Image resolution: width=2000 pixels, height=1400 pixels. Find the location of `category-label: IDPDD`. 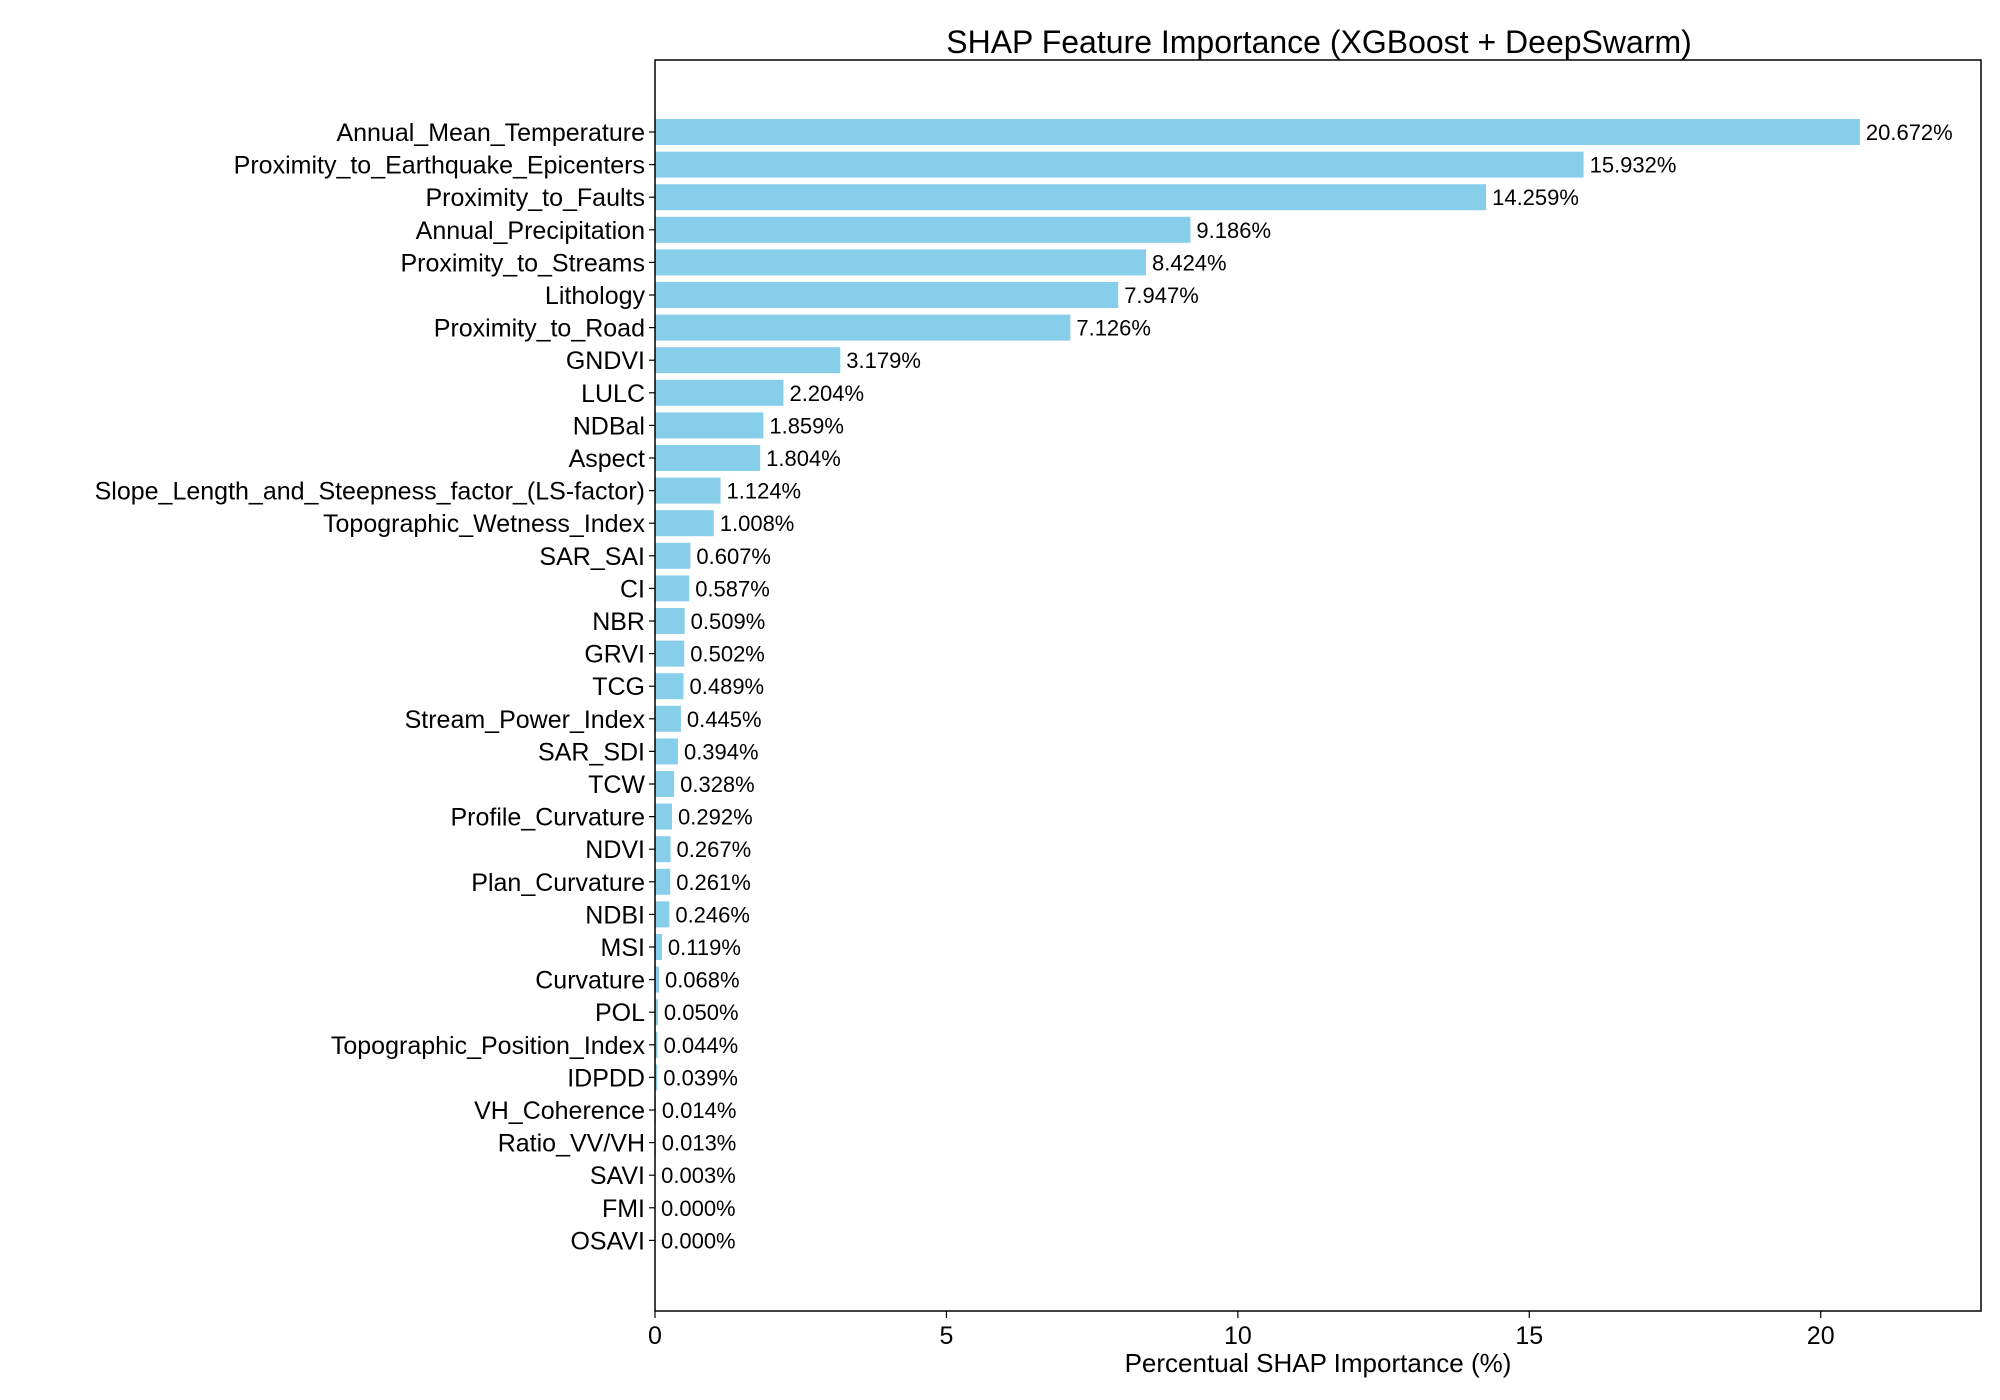

category-label: IDPDD is located at coordinates (606, 1078).